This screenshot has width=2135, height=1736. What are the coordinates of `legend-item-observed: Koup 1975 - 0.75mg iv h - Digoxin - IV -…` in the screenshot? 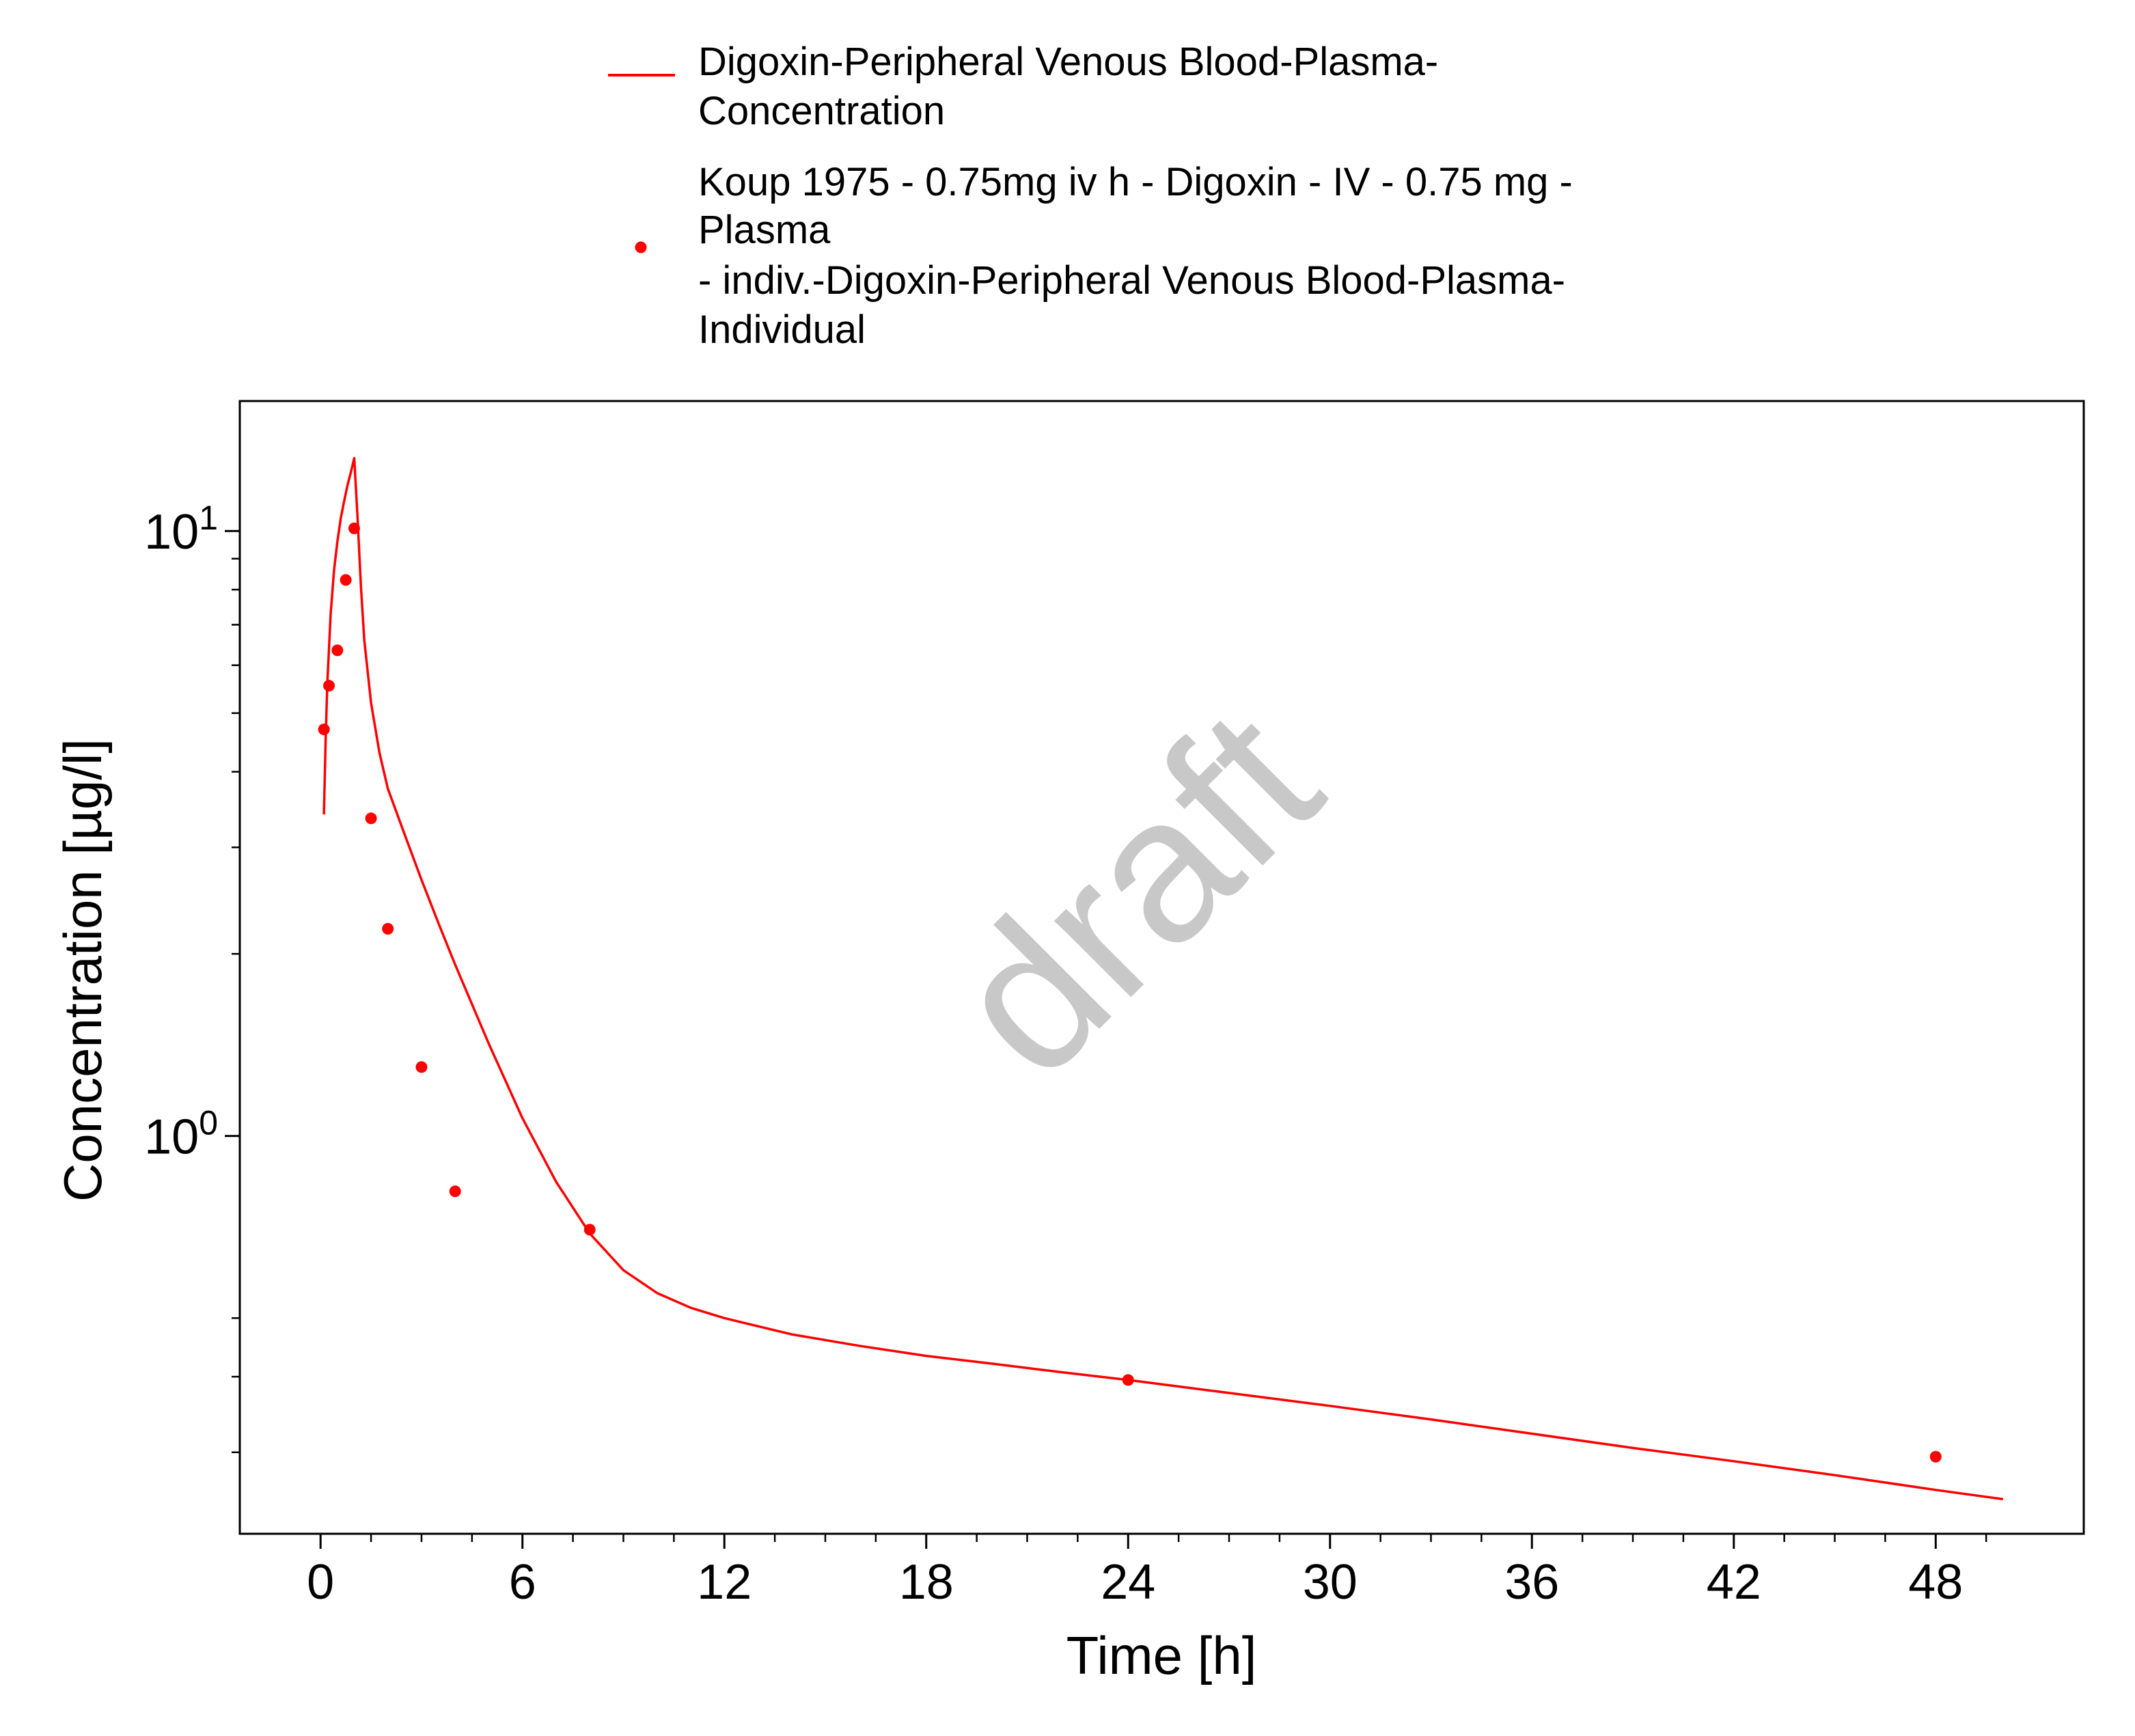 It's located at (1104, 256).